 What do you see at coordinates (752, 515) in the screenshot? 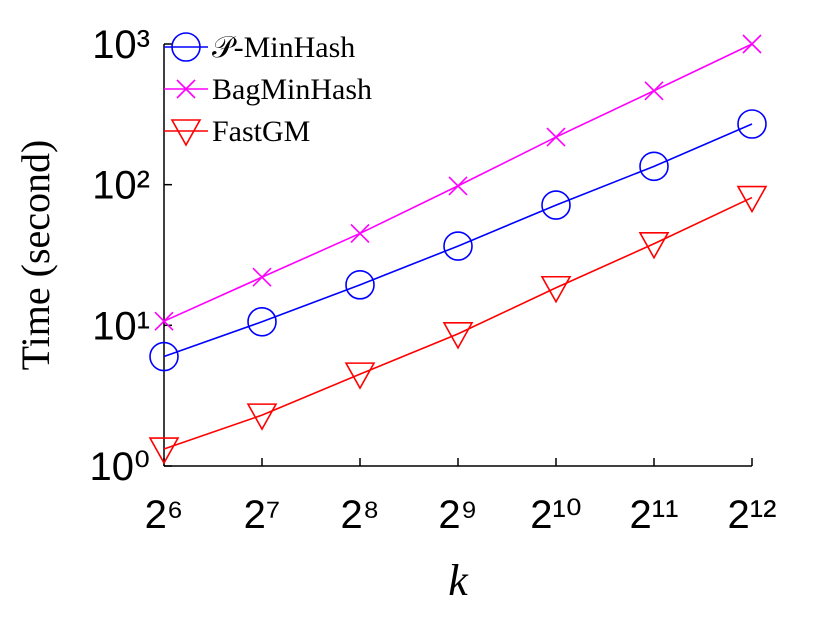
I see `x-tick-label: 2¹²` at bounding box center [752, 515].